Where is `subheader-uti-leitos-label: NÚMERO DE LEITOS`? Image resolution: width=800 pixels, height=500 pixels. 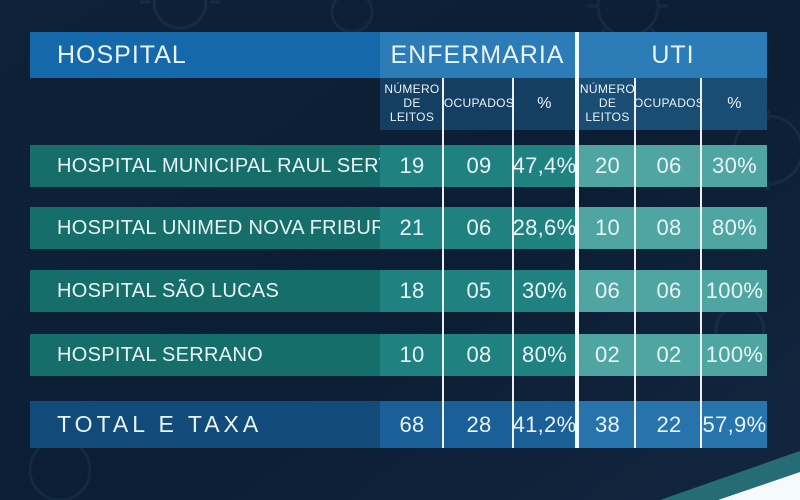
subheader-uti-leitos-label: NÚMERO DE LEITOS is located at coordinates (607, 103).